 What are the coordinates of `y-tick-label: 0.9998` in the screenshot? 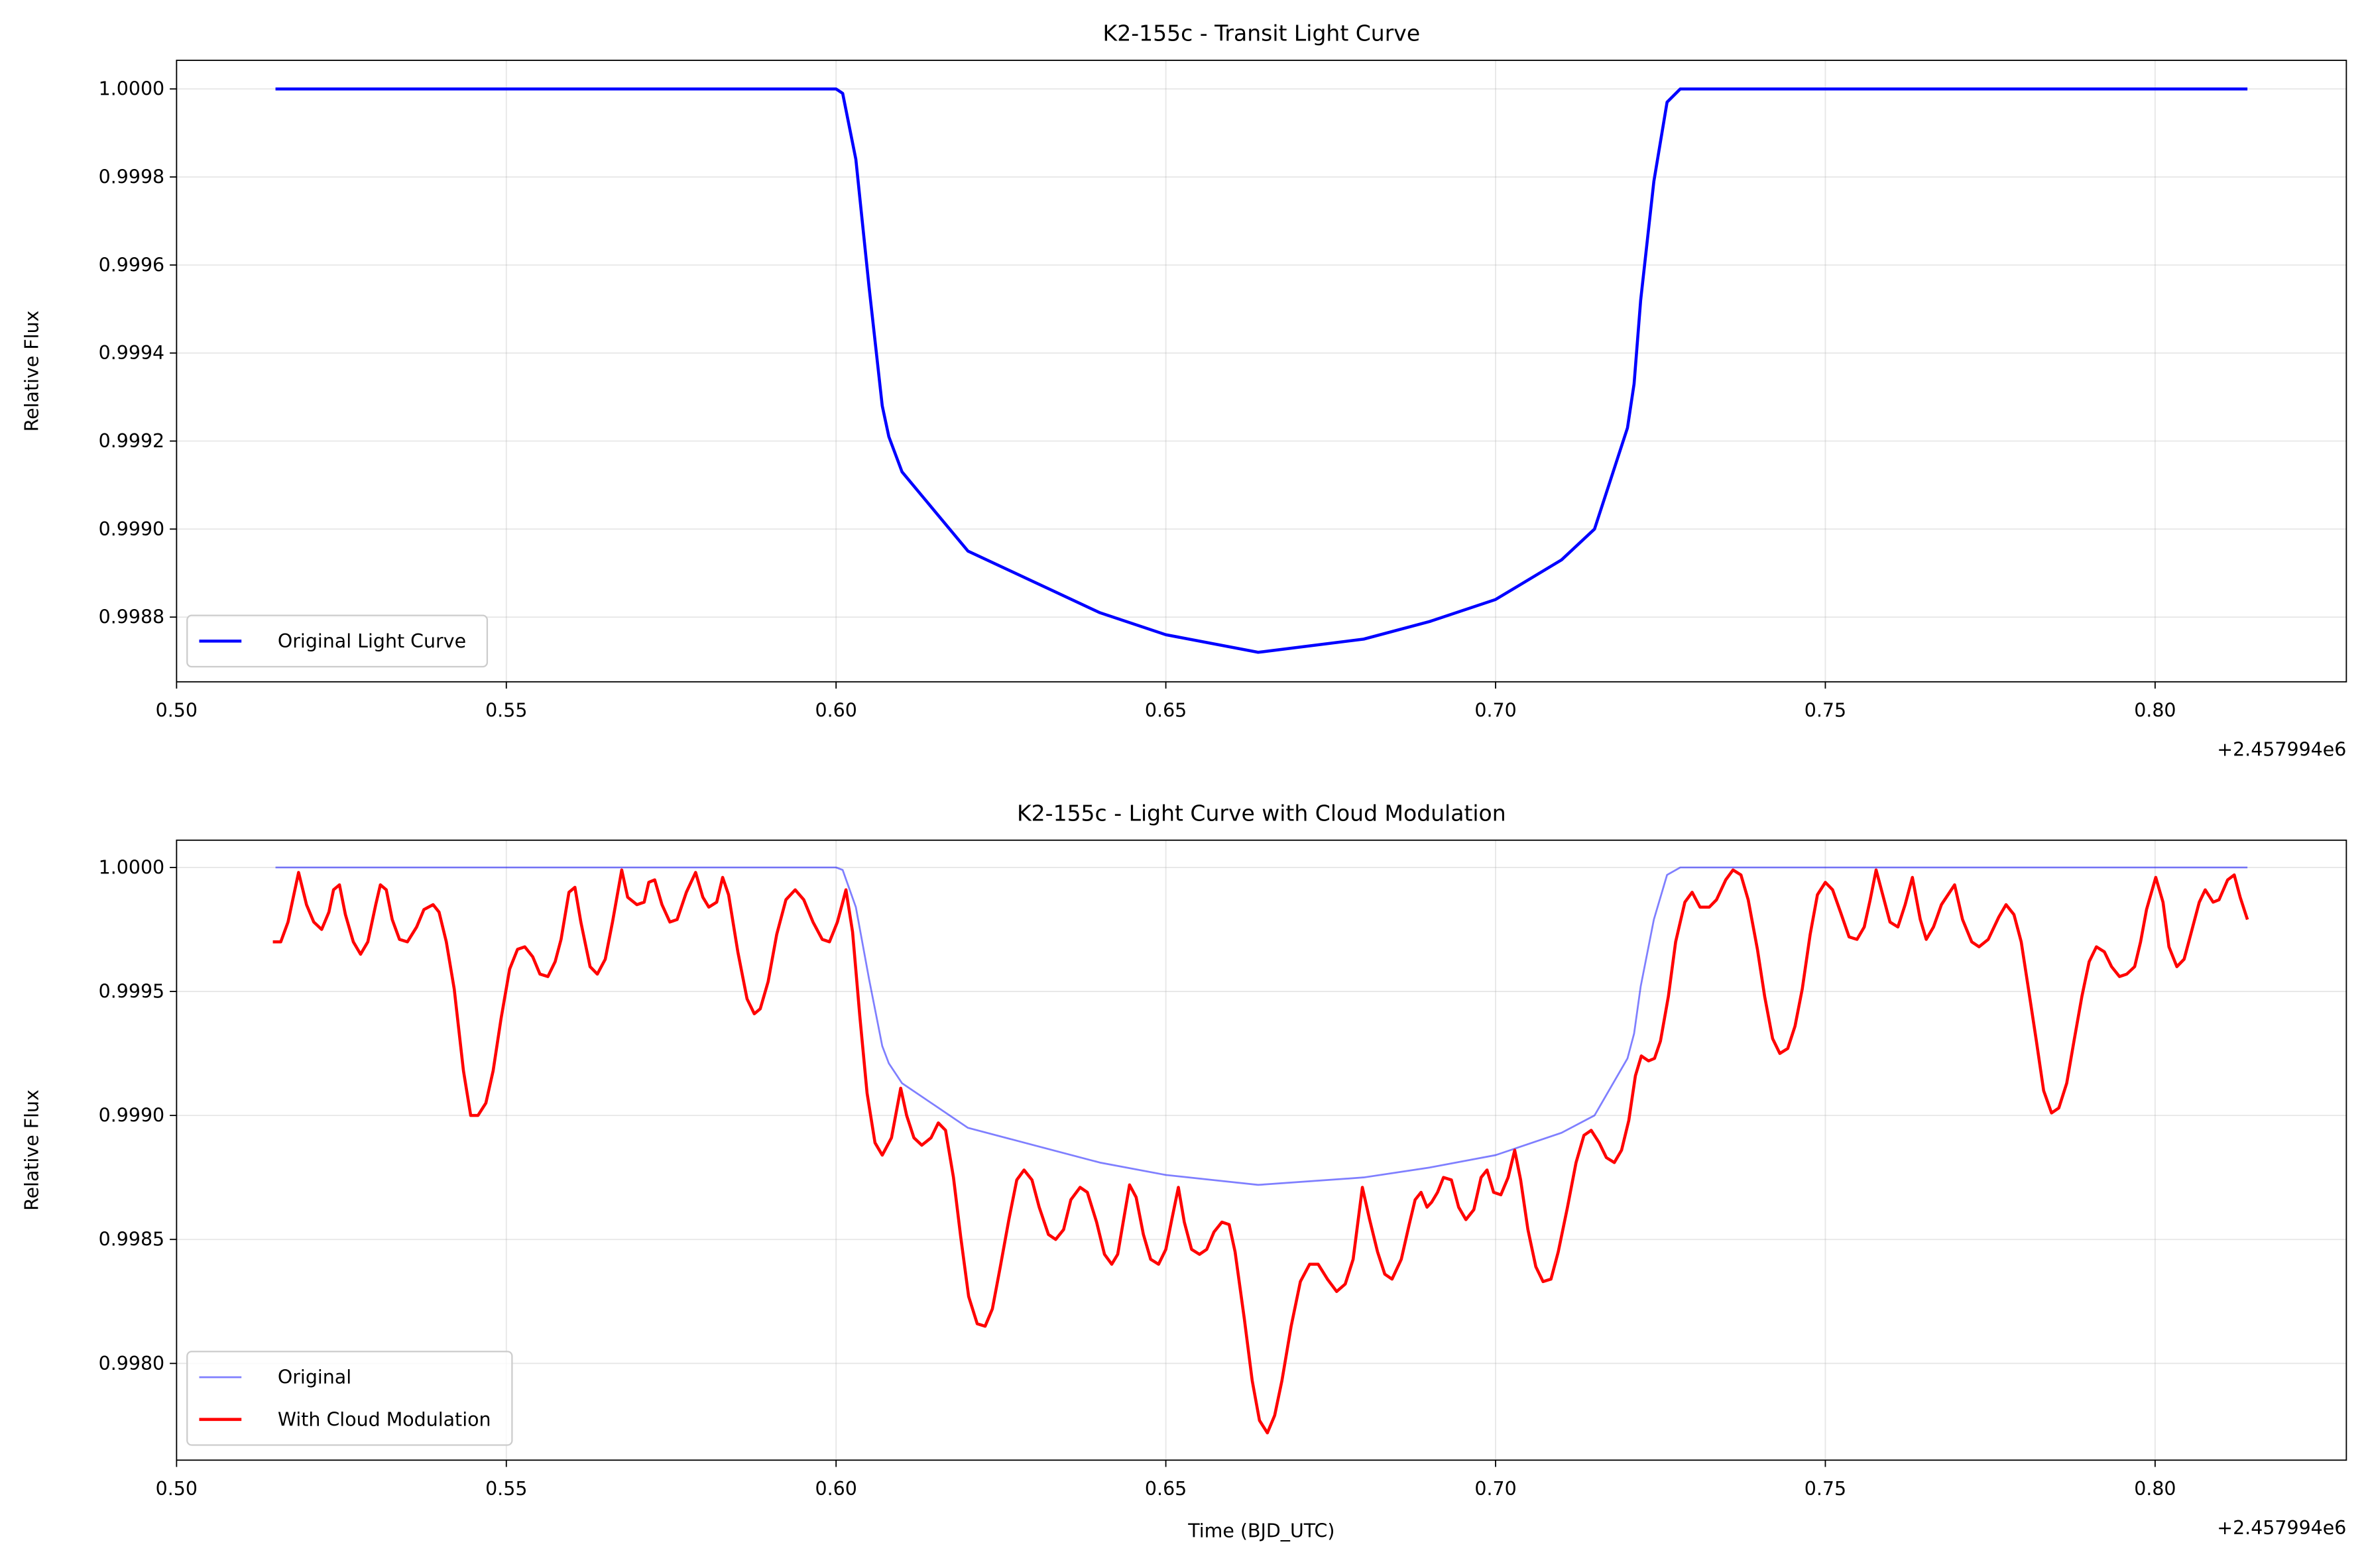 It's located at (132, 177).